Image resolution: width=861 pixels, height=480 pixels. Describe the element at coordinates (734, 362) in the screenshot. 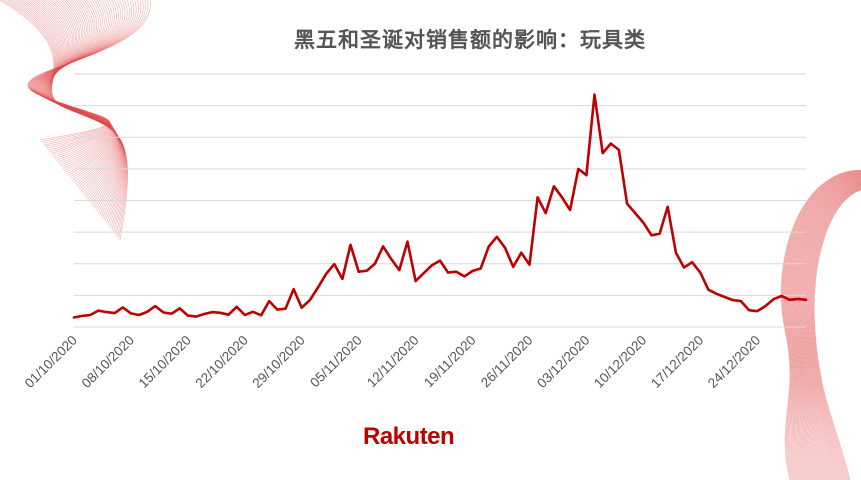

I see `x-tick-label: 24/12/2020` at that location.